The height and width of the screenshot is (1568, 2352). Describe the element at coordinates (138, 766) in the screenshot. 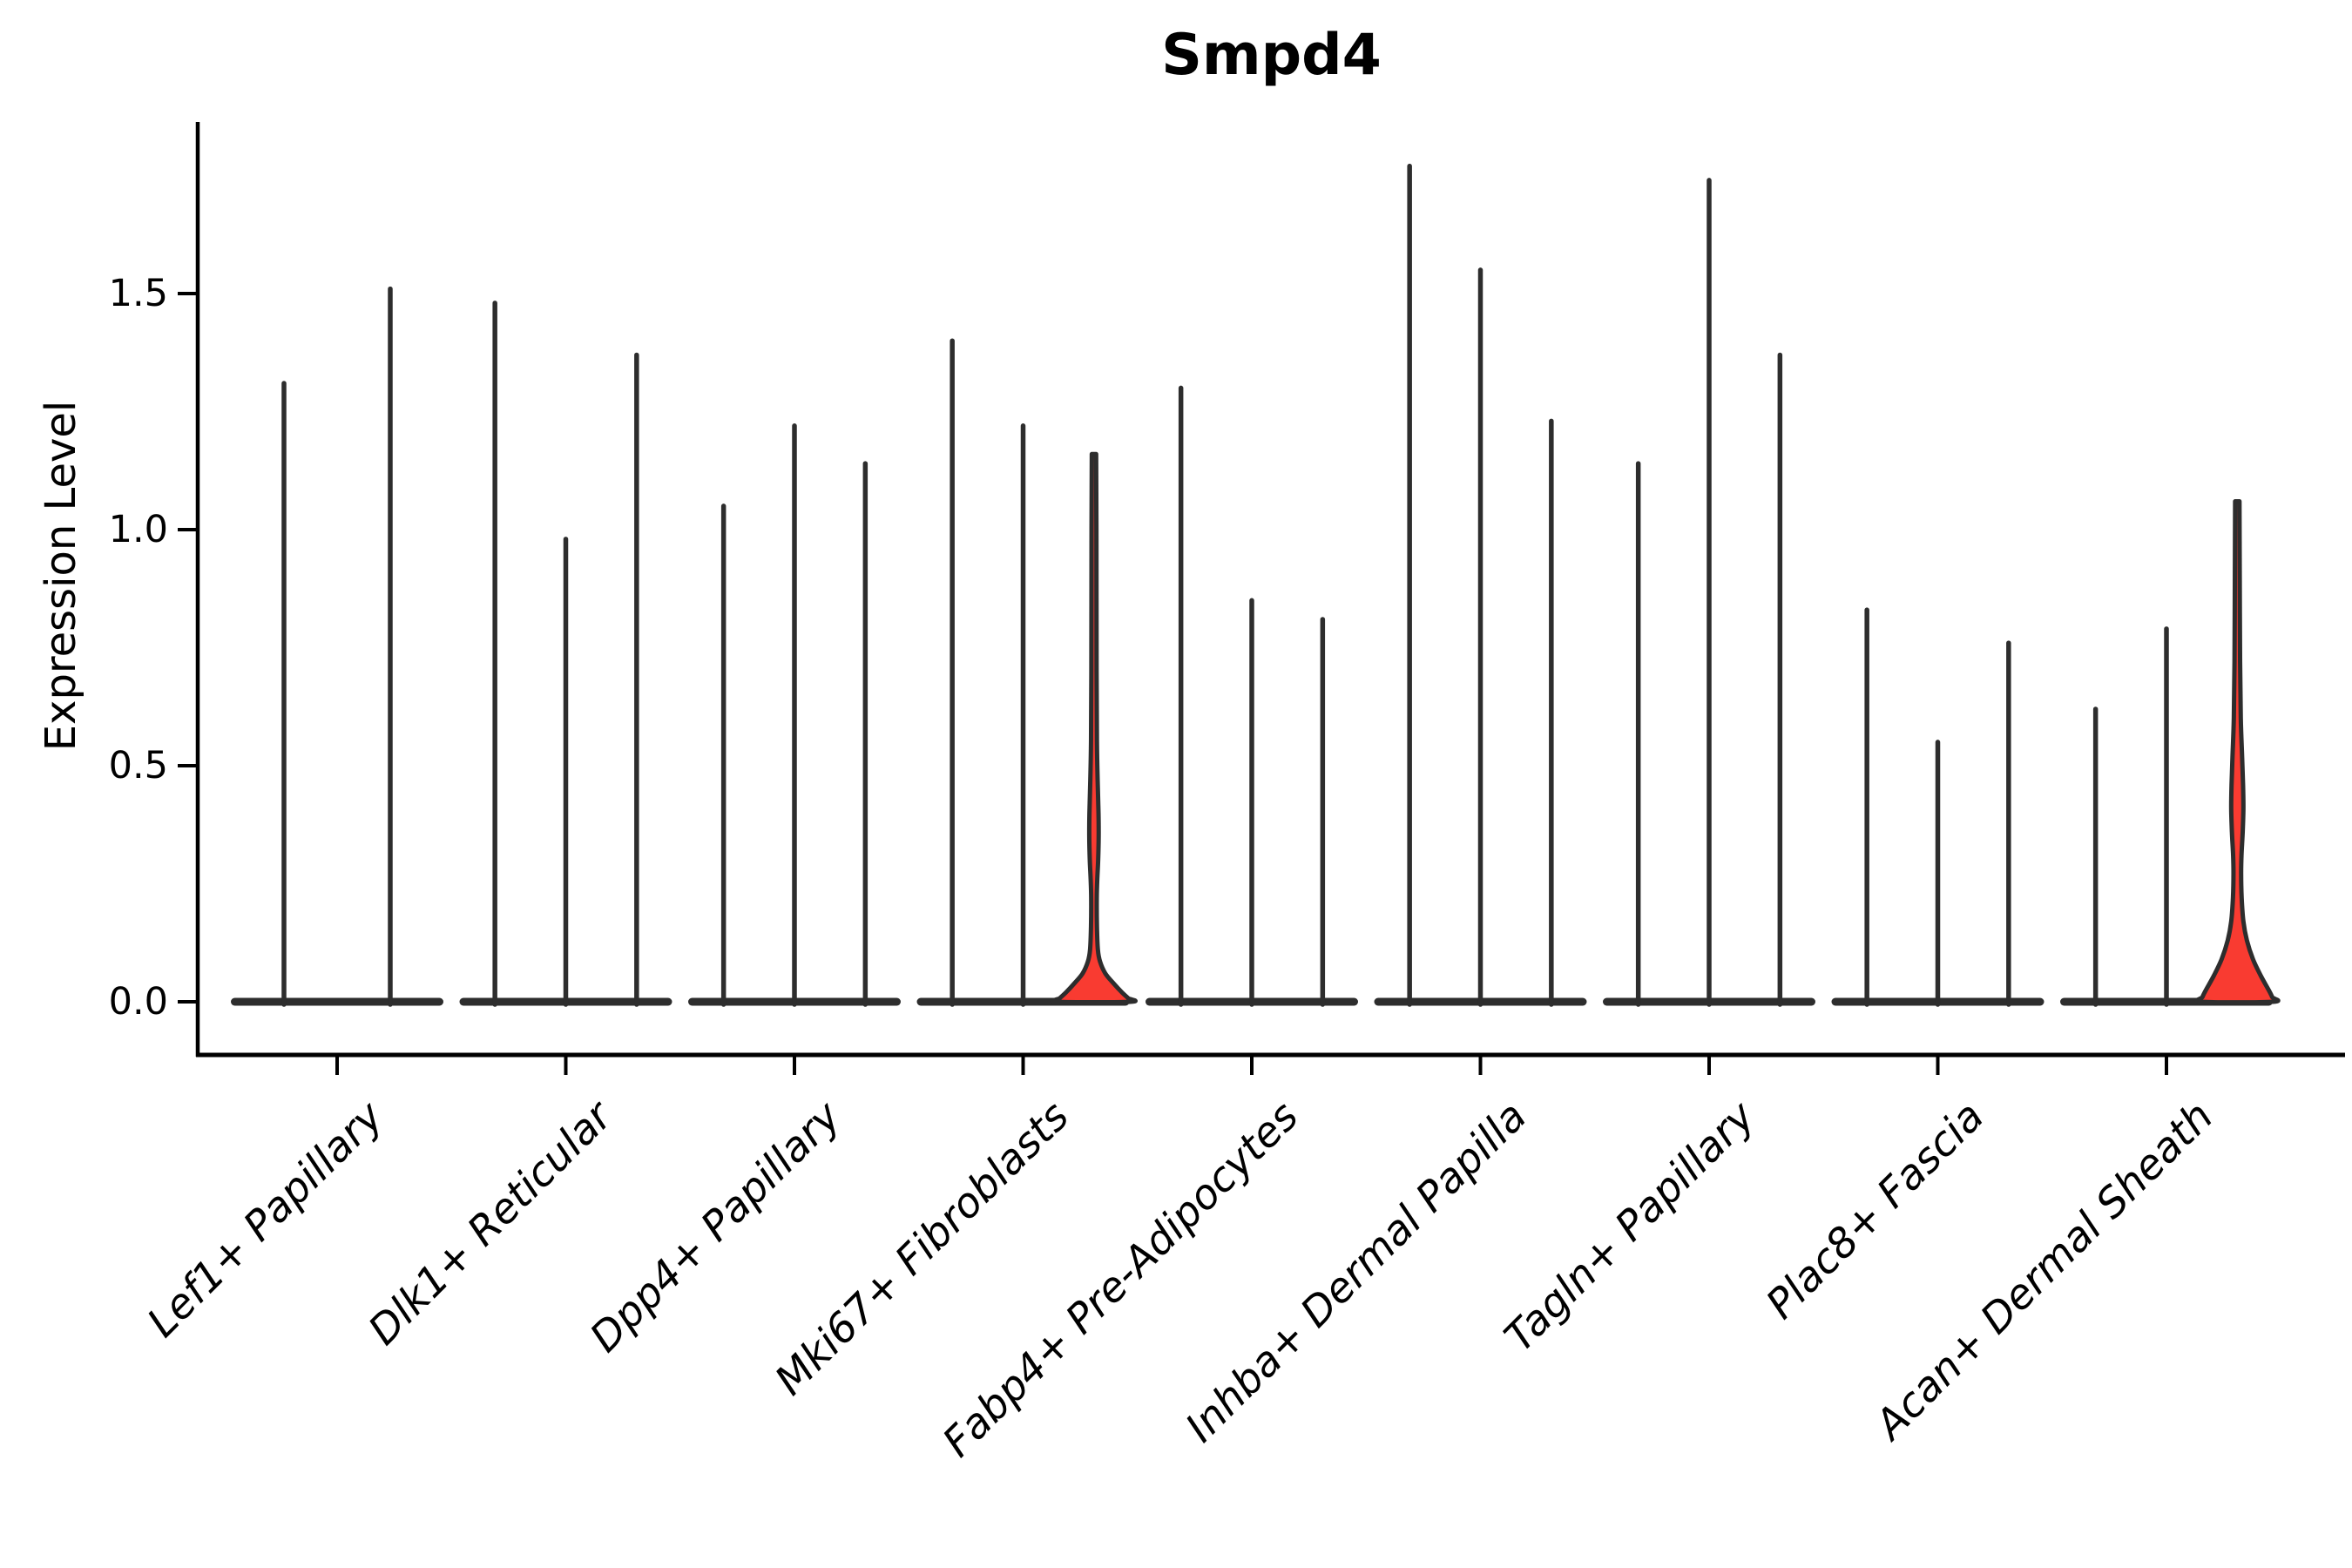

I see `y-tick-label-0_5: 0.5` at that location.